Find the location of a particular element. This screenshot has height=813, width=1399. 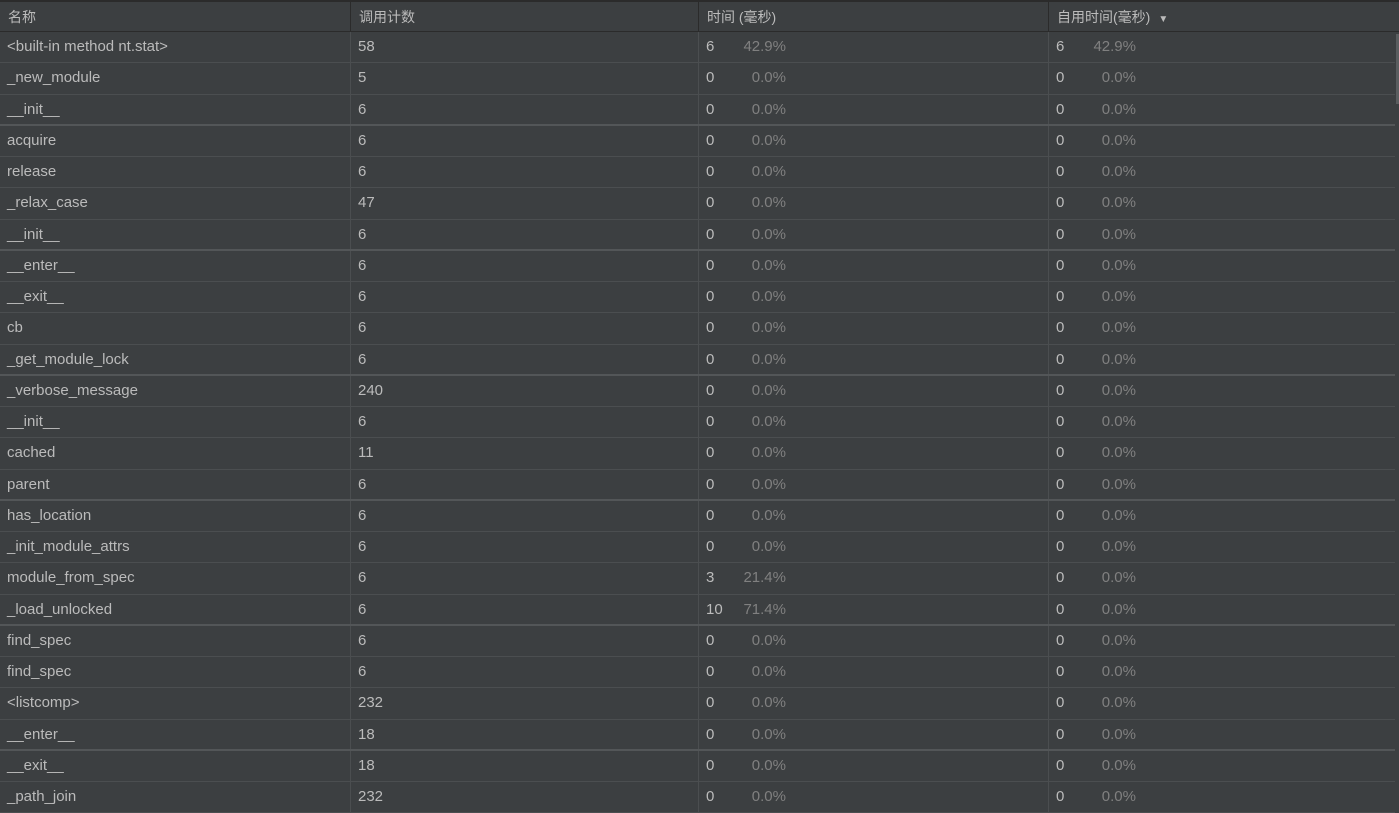

table-row: _verbose_message 240 0 0.0% 0 0.0% is located at coordinates (697, 391).